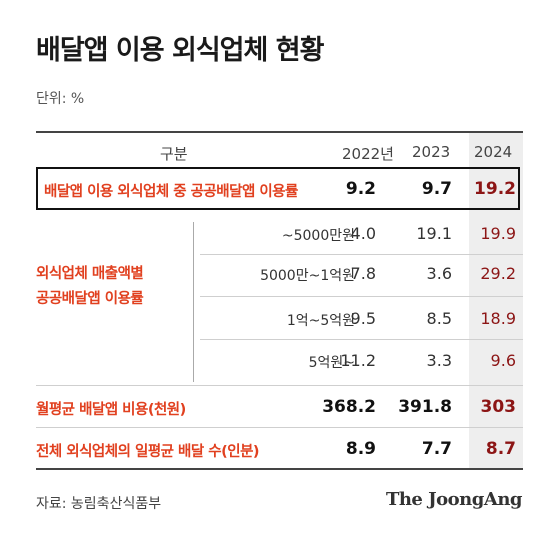 The width and height of the screenshot is (560, 533). Describe the element at coordinates (90, 274) in the screenshot. I see `sales-group-label-line1: 외식업체 매출액별` at that location.